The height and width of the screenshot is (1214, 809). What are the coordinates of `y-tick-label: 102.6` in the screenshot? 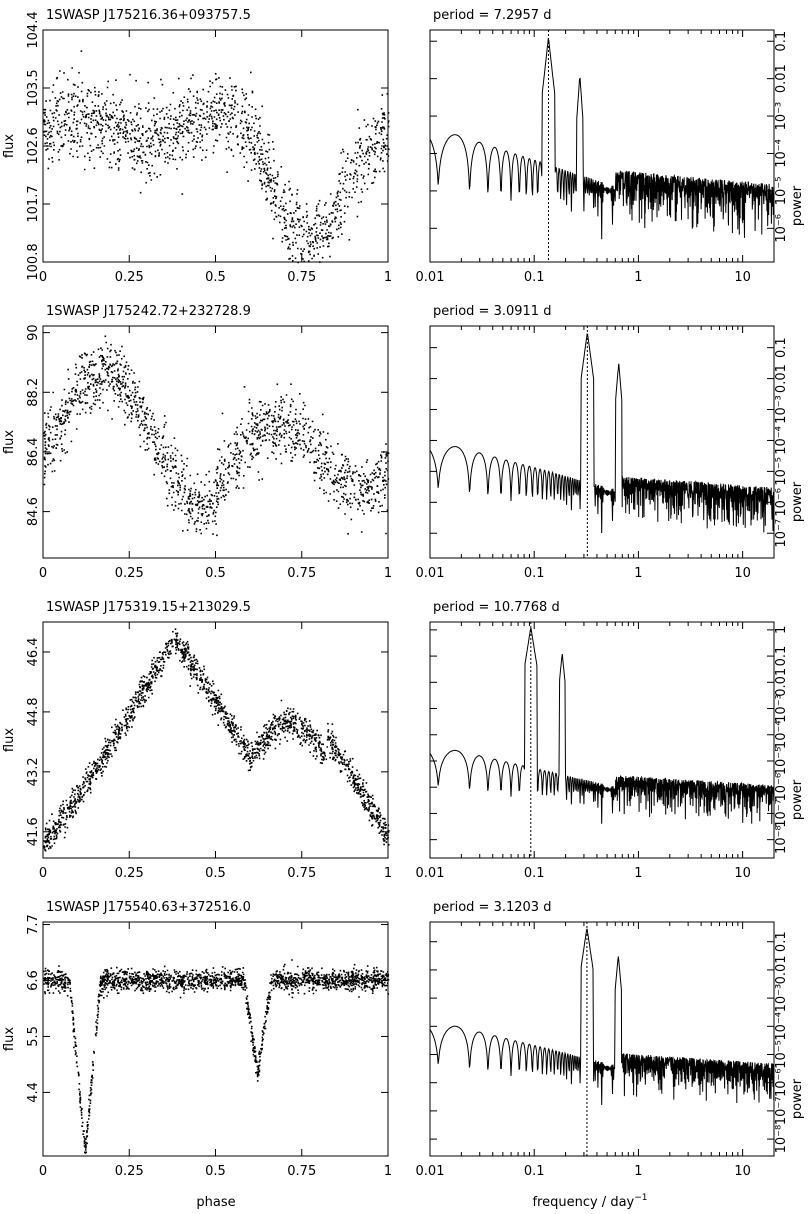 It's located at (33, 145).